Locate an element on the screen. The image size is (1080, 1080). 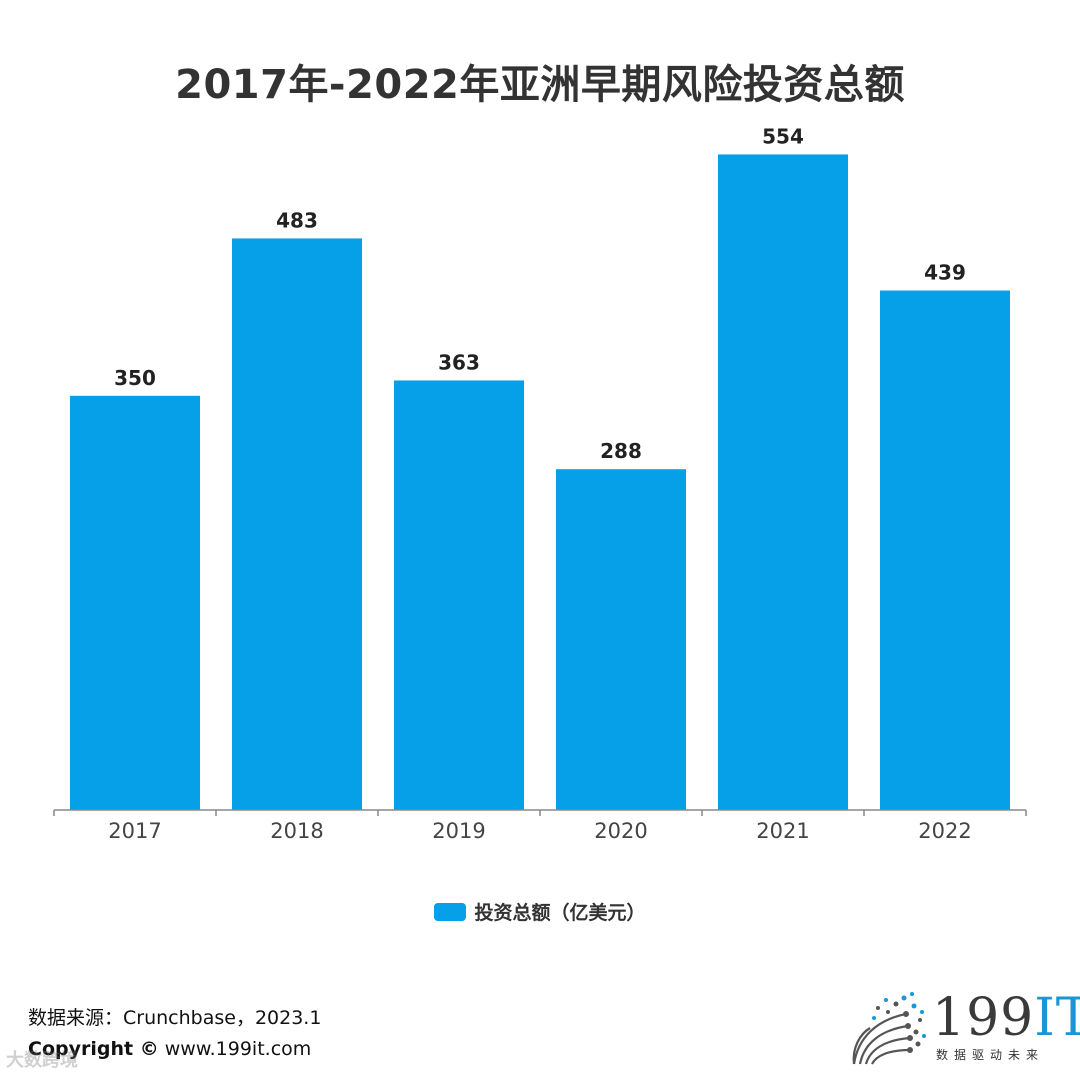
x-tick-label: 2021 is located at coordinates (782, 831).